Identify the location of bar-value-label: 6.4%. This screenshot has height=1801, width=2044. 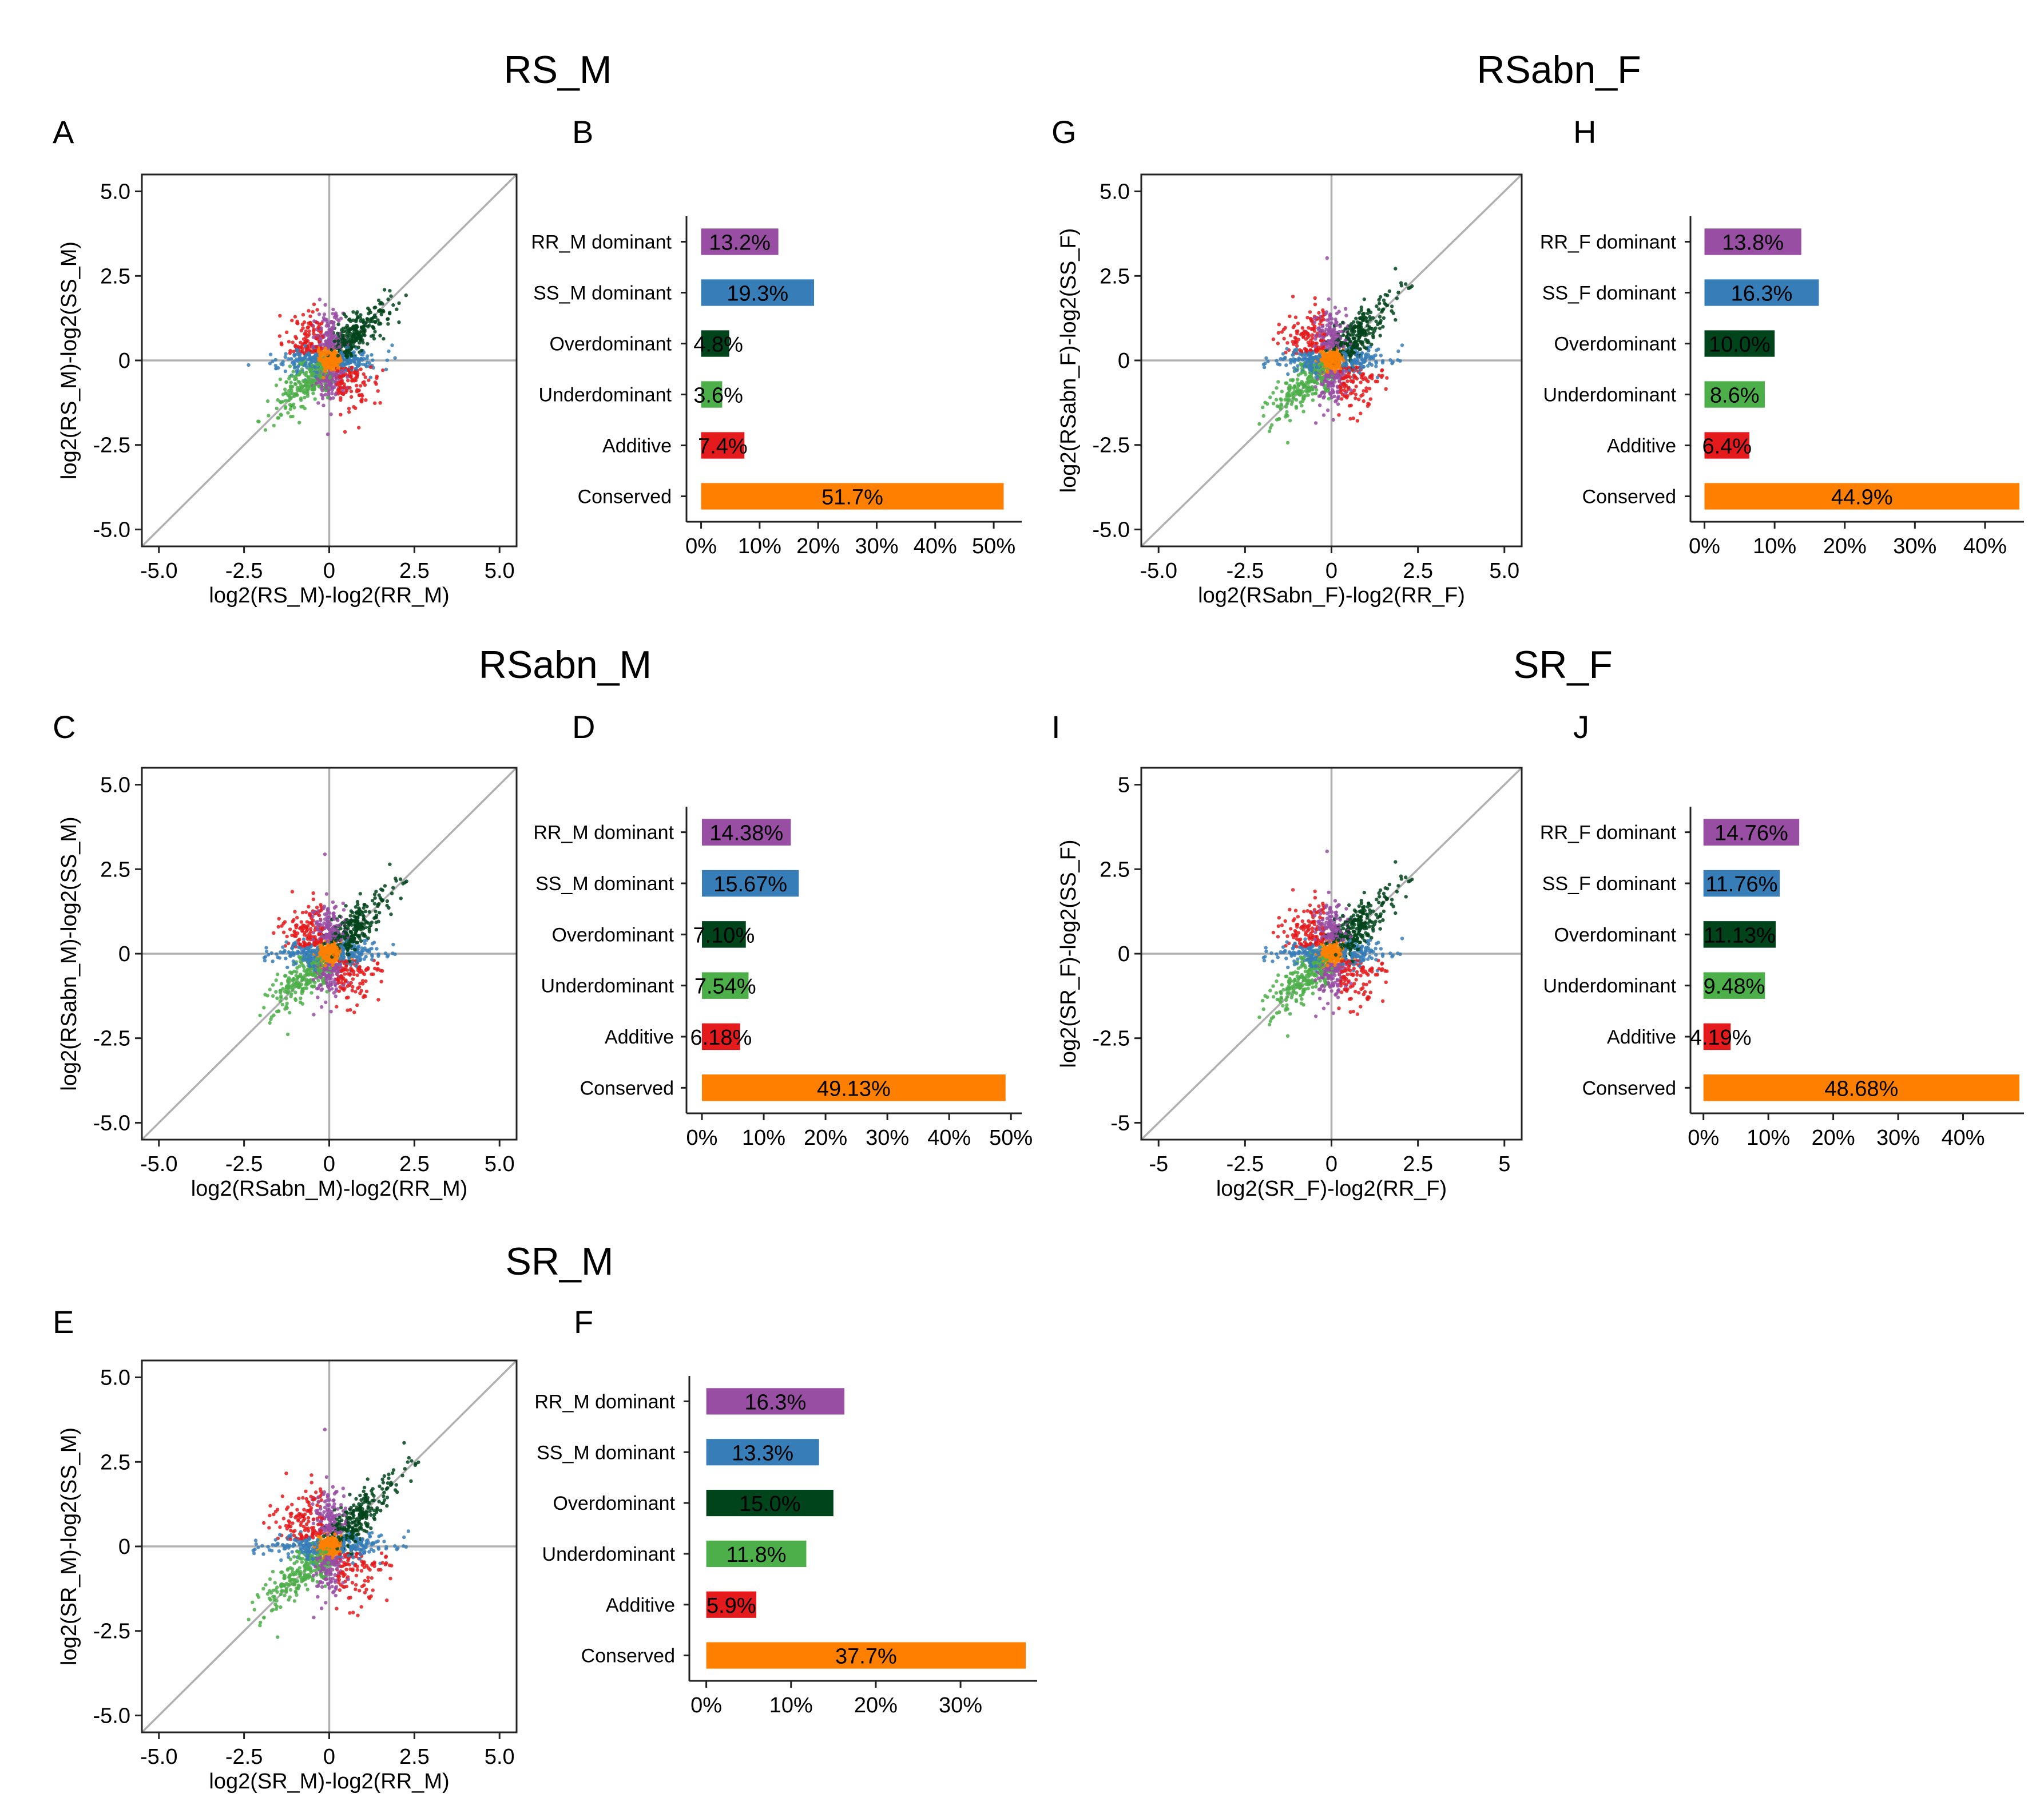
(1727, 447).